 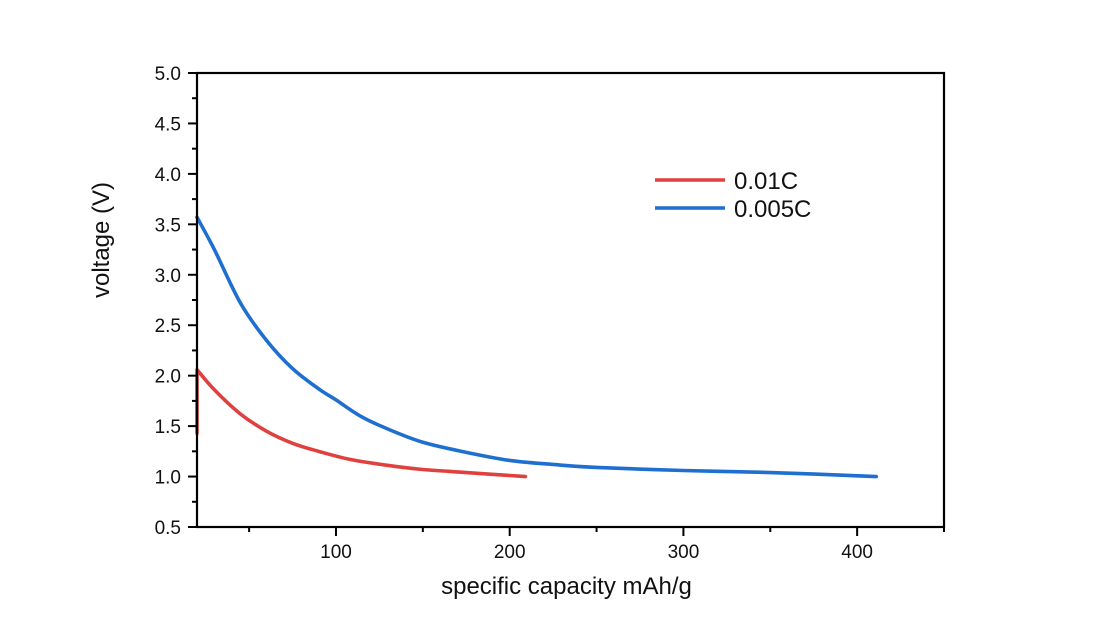 I want to click on legend-label: 0.01C, so click(x=766, y=181).